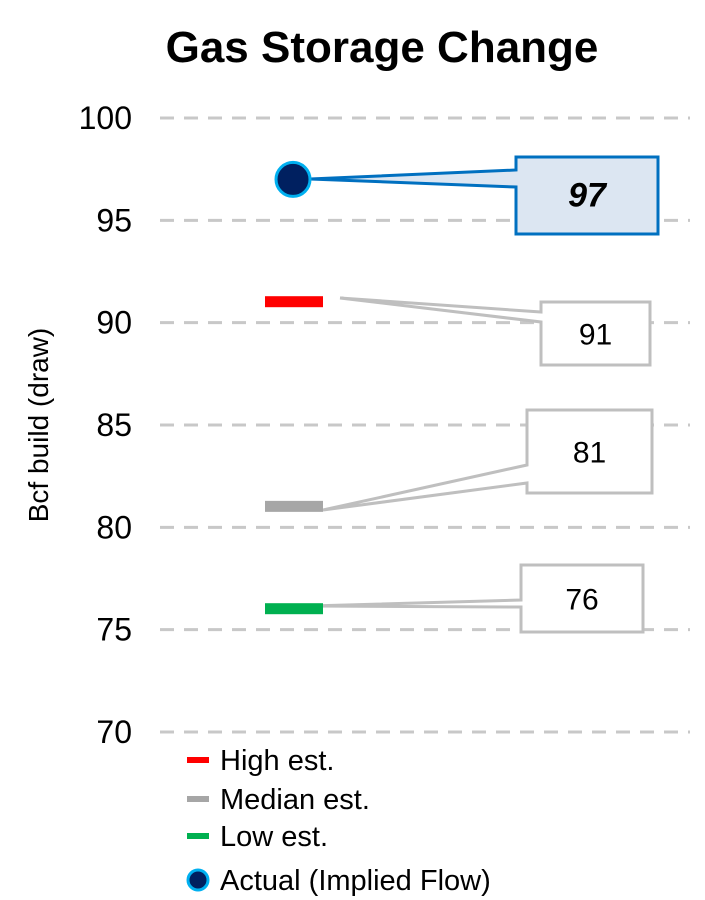  Describe the element at coordinates (382, 47) in the screenshot. I see `chart-title: Gas Storage Change` at that location.